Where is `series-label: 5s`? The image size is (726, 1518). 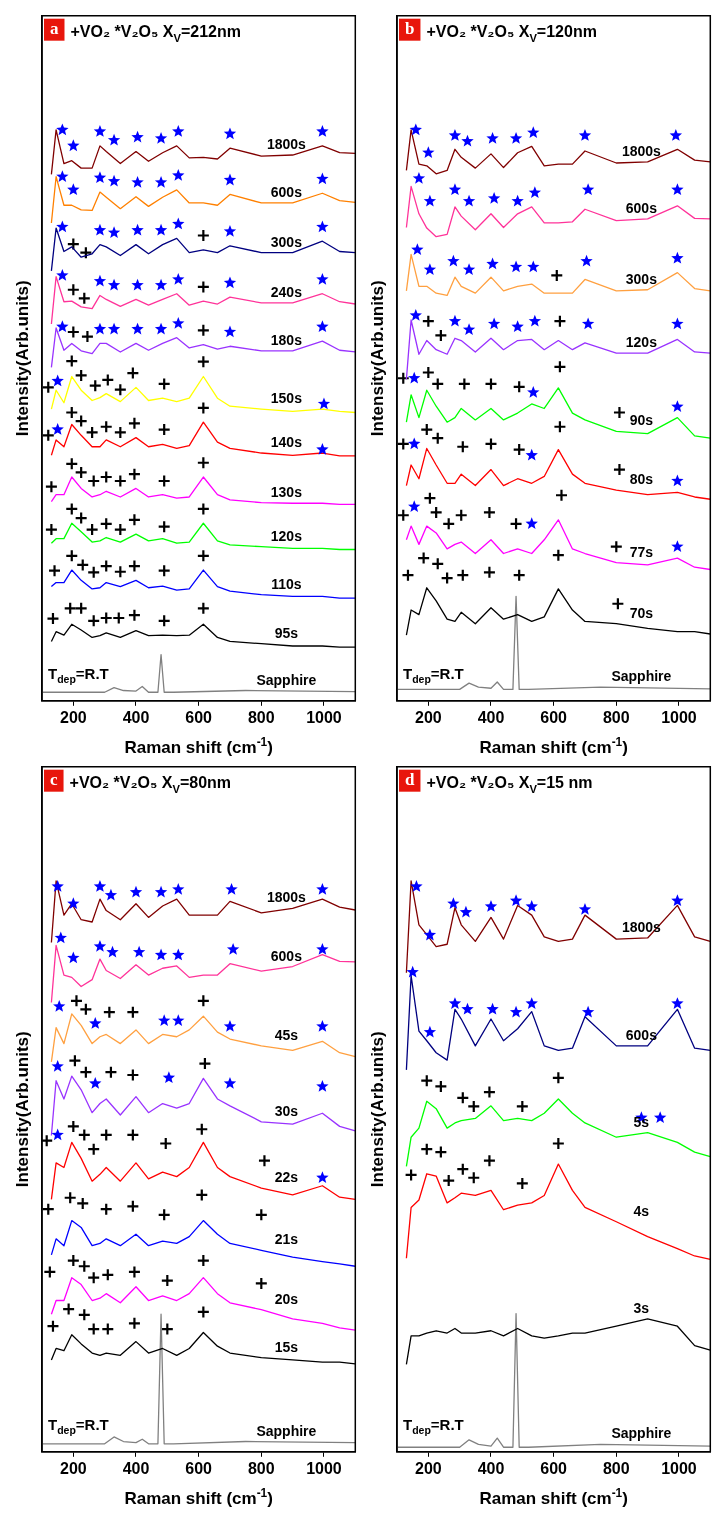
series-label: 5s is located at coordinates (641, 1121).